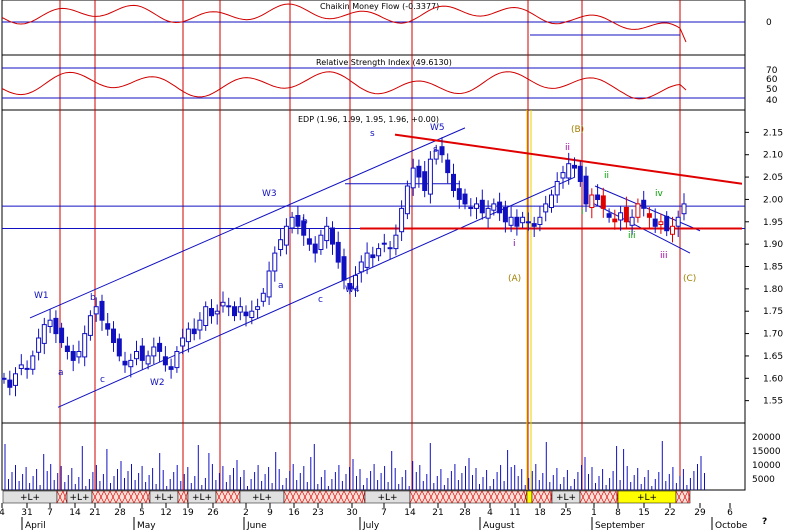  I want to click on day-tick-label: 28, so click(465, 513).